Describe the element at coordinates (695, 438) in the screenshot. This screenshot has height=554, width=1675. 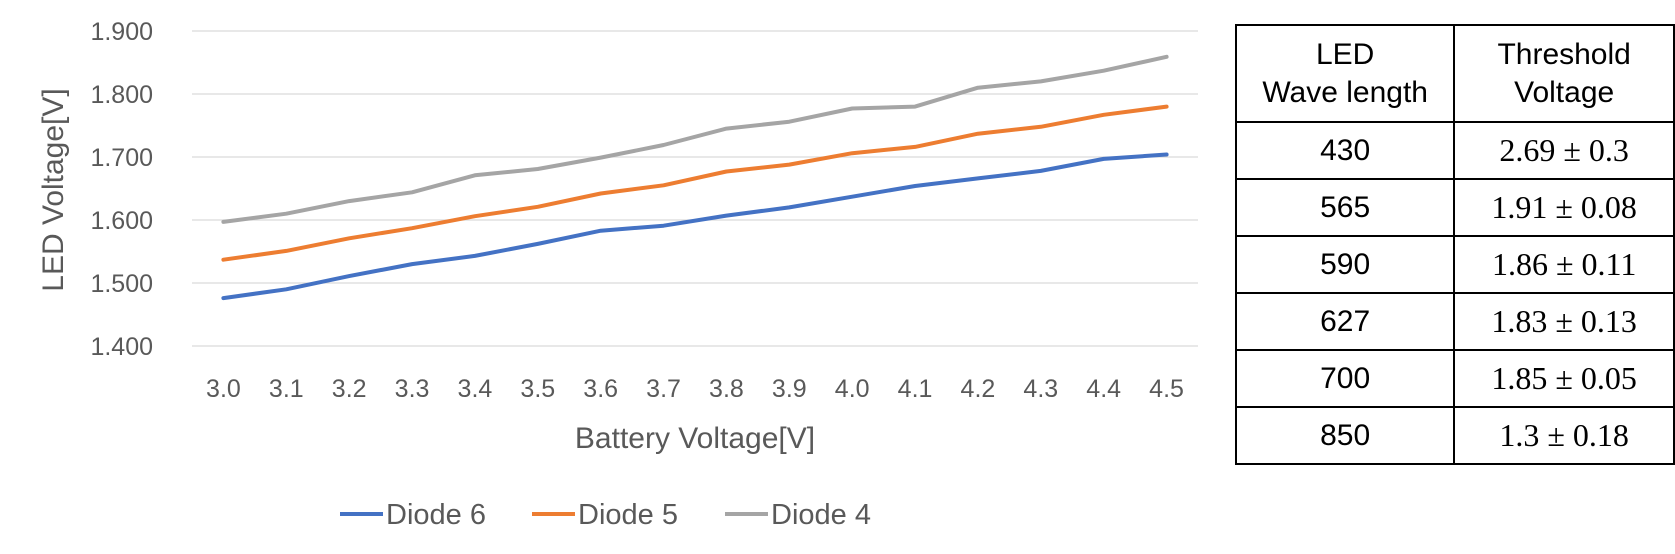
I see `x-axis-title: Battery Voltage[V]` at that location.